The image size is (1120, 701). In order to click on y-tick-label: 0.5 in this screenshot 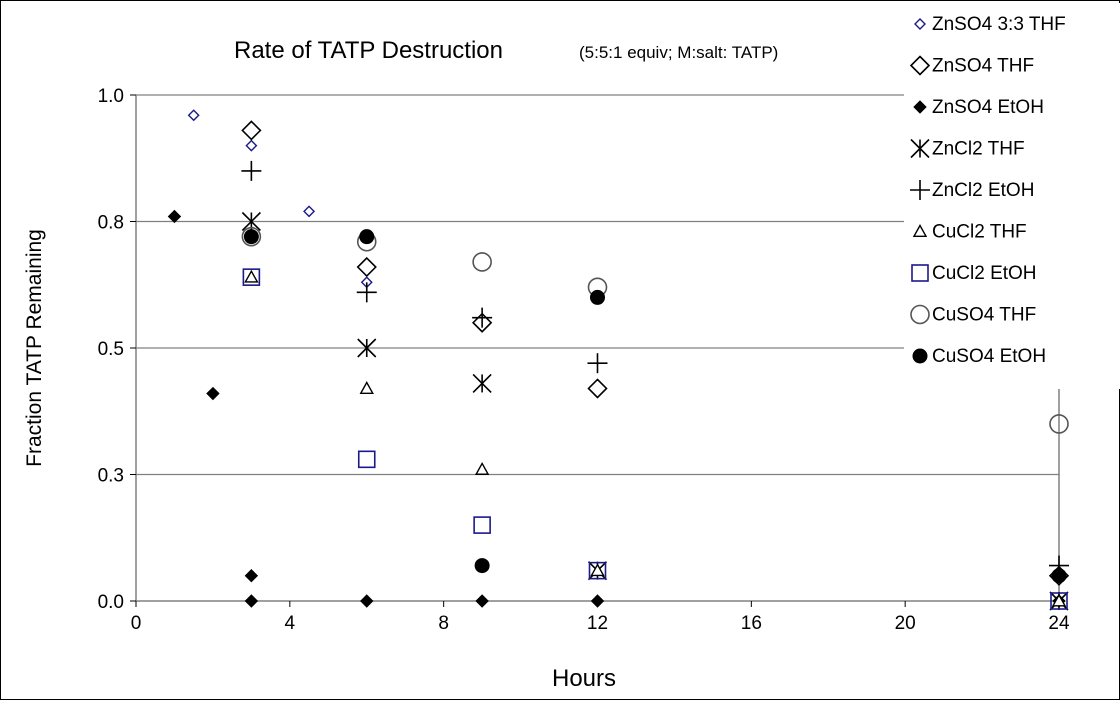, I will do `click(111, 349)`.